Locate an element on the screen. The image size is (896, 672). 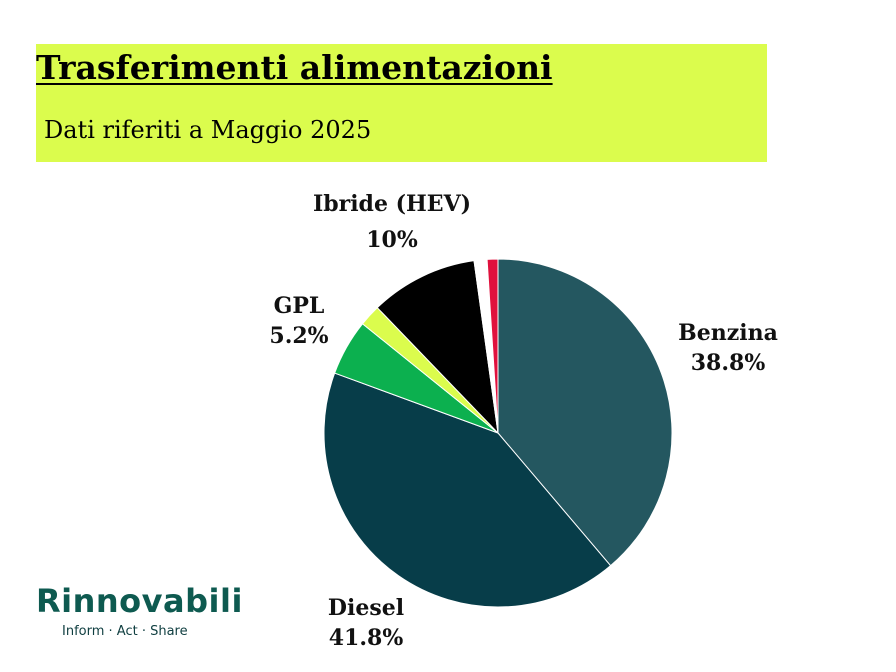
chart-title: Trasferimenti alimentazioni is located at coordinates (294, 67).